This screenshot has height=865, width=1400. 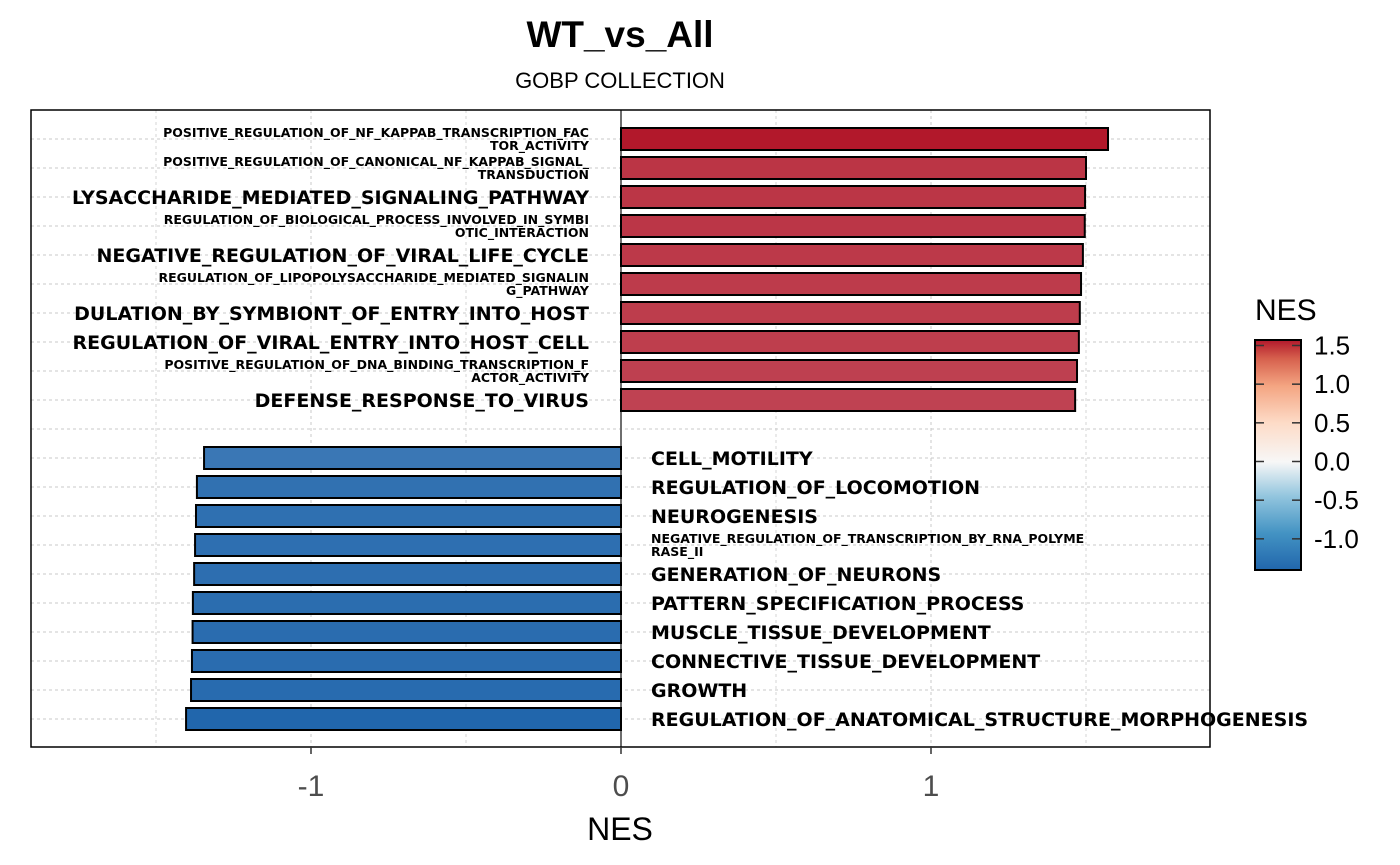 What do you see at coordinates (533, 174) in the screenshot?
I see `bar-label-line: TRANSDUCTION` at bounding box center [533, 174].